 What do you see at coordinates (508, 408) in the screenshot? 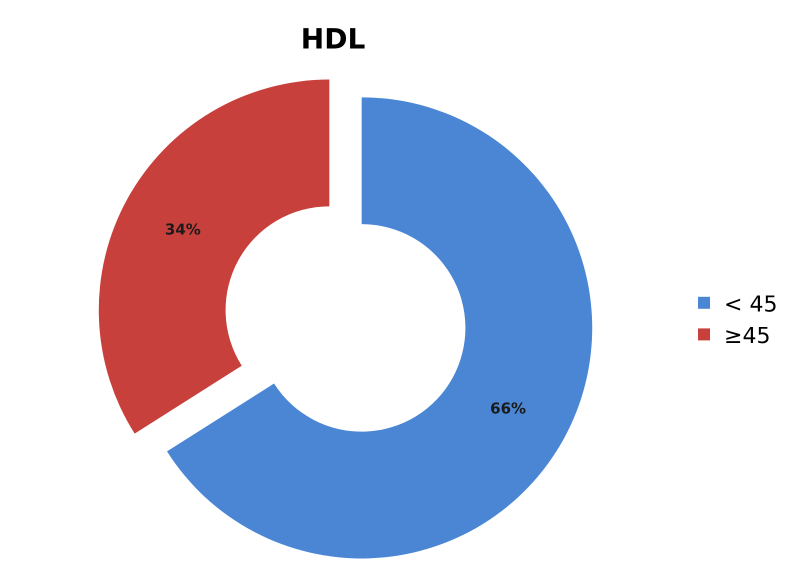
I see `data-label: 66%` at bounding box center [508, 408].